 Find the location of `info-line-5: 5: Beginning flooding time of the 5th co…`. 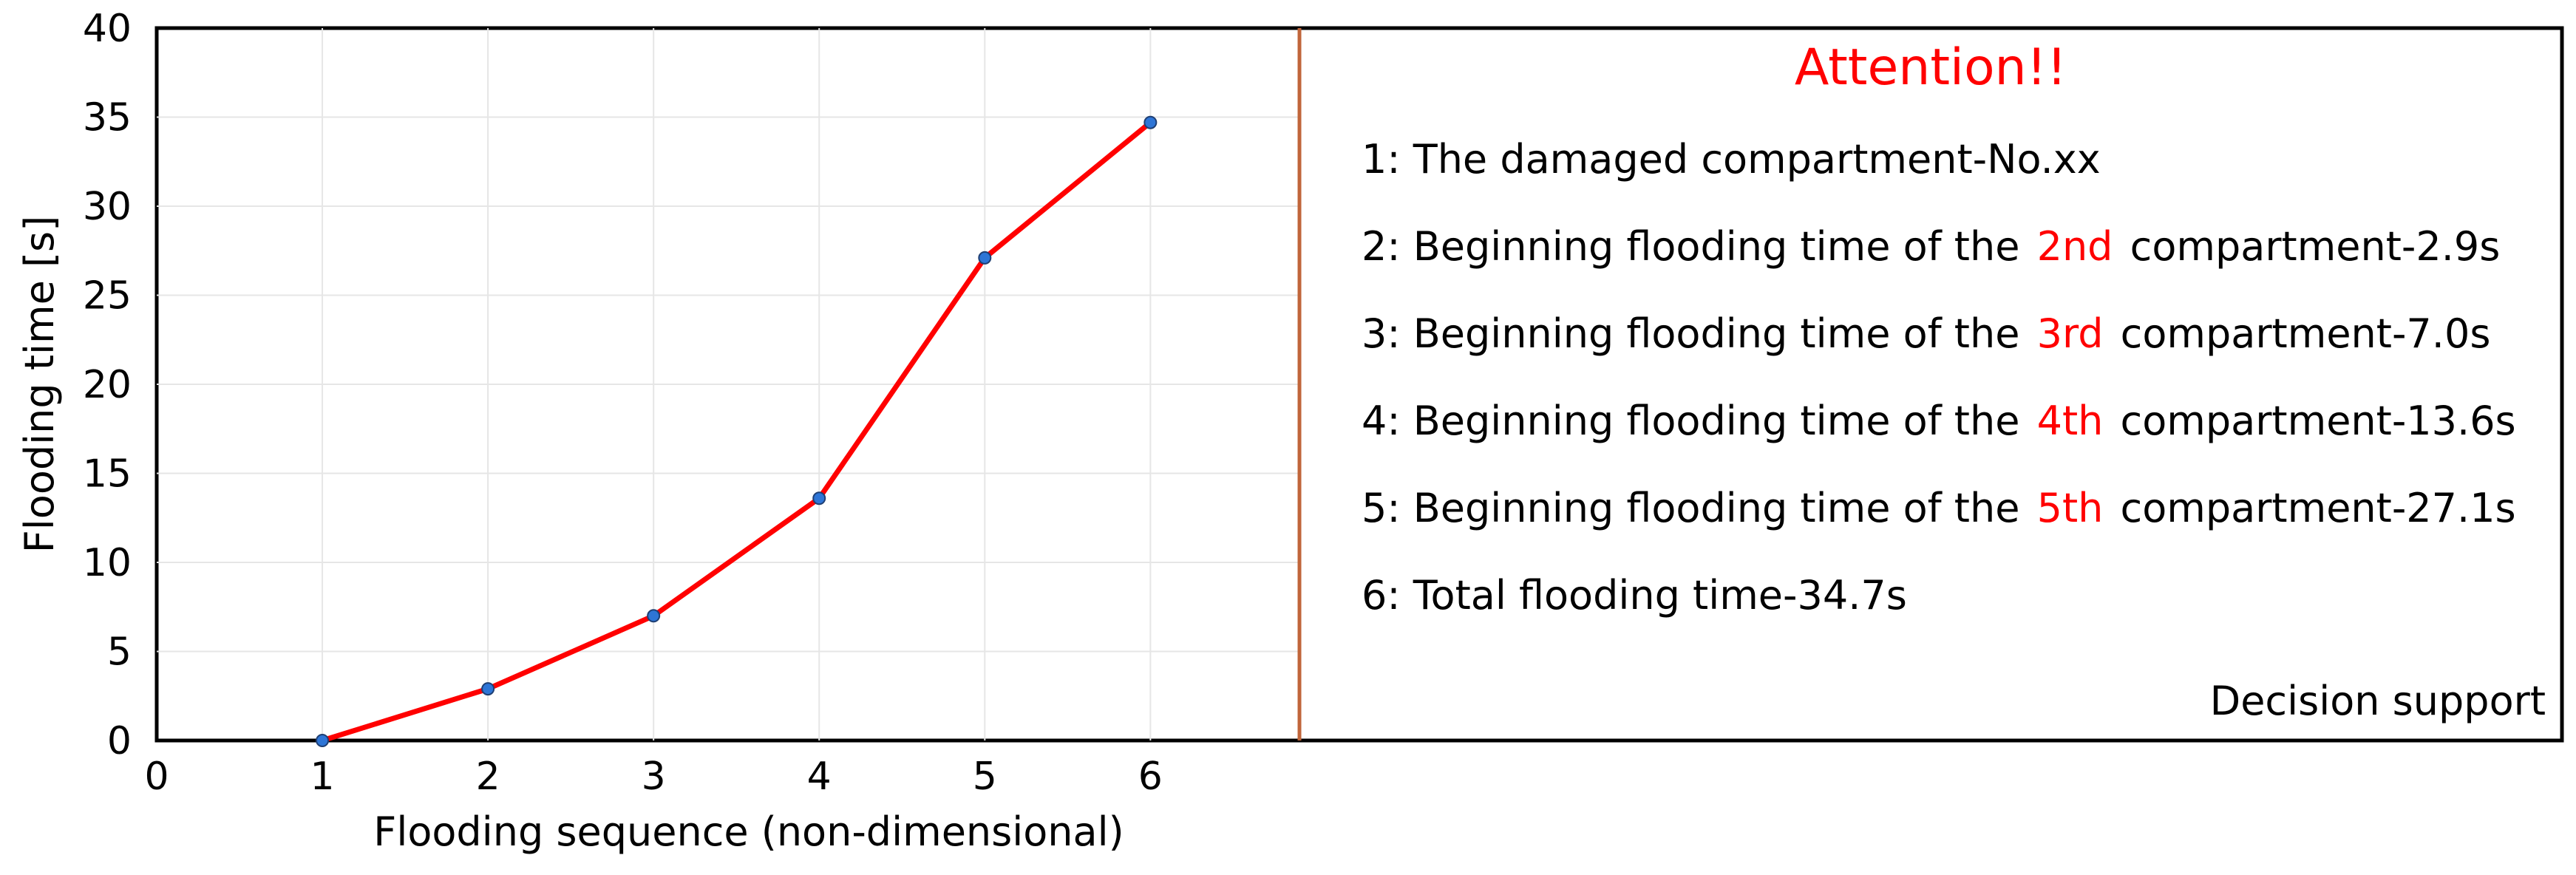

info-line-5: 5: Beginning flooding time of the 5th co… is located at coordinates (1939, 508).